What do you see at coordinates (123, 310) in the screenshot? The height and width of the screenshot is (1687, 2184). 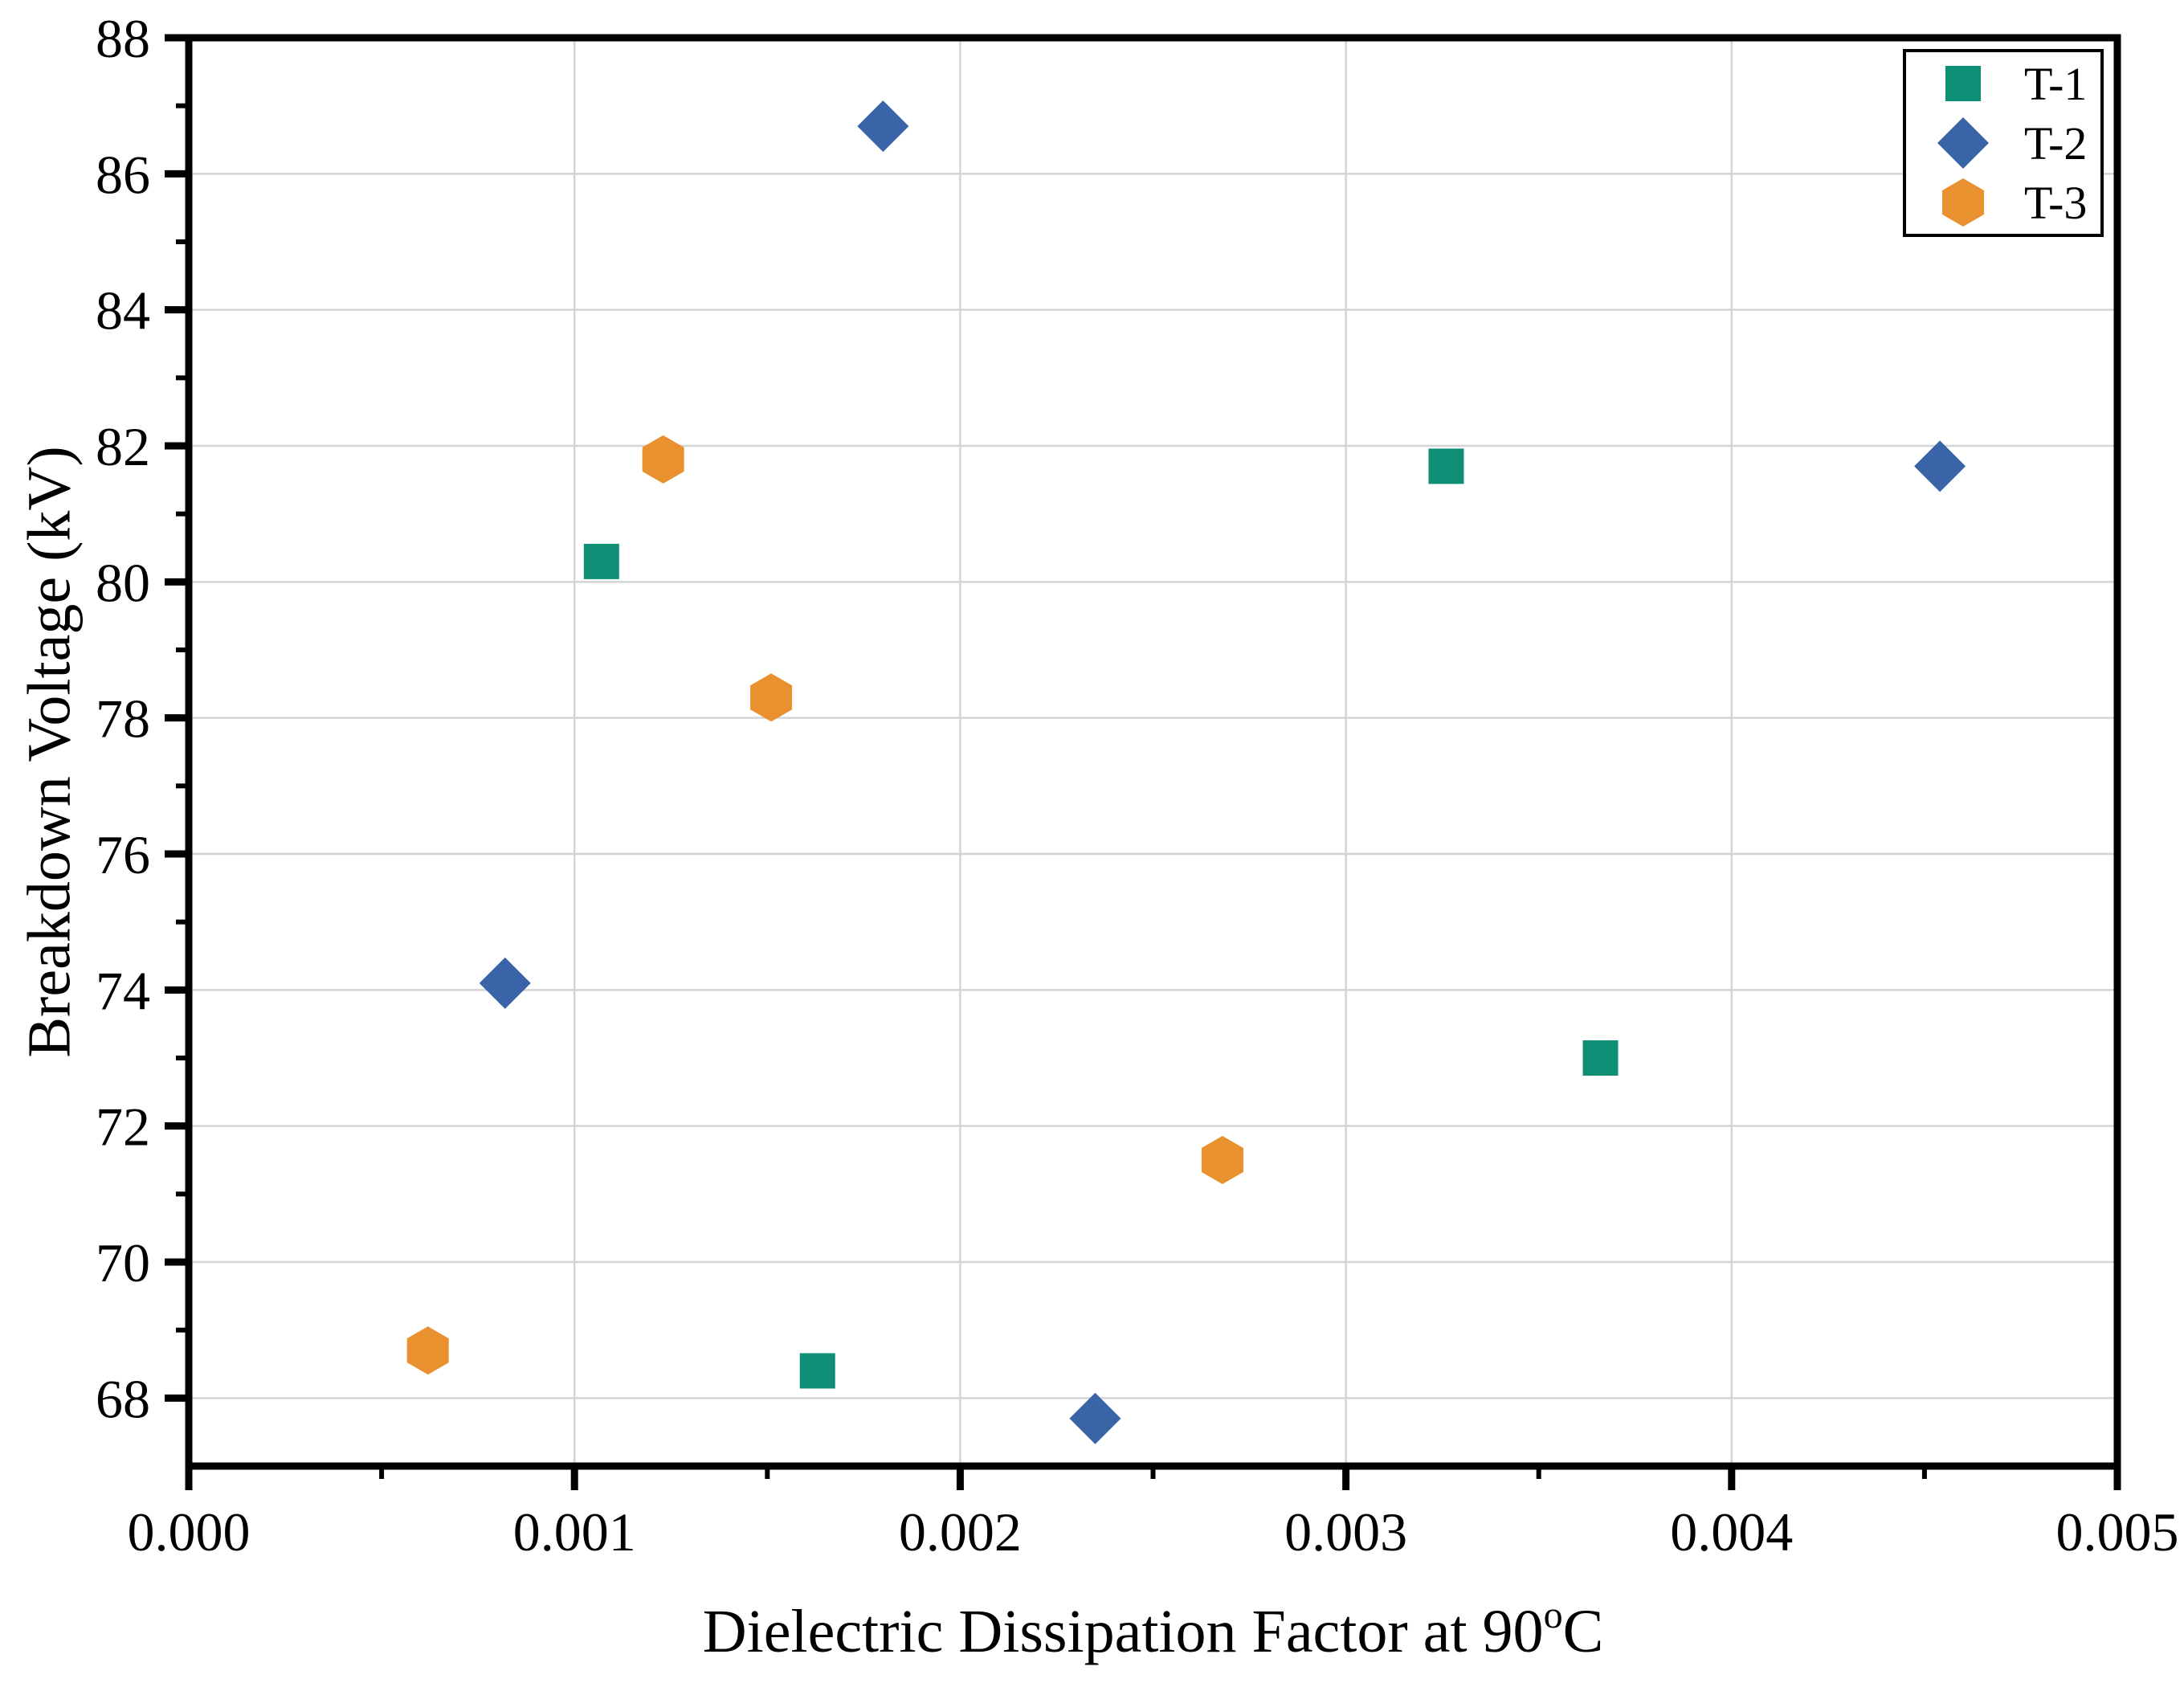 I see `y-tick-label: 84` at bounding box center [123, 310].